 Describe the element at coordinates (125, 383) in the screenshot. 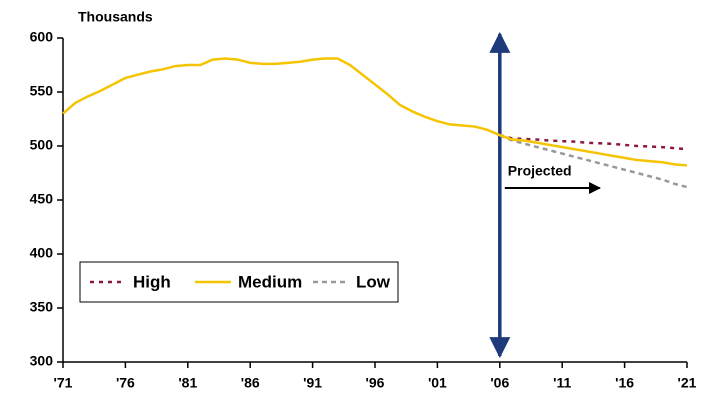

I see `x-tick-label: '76` at that location.